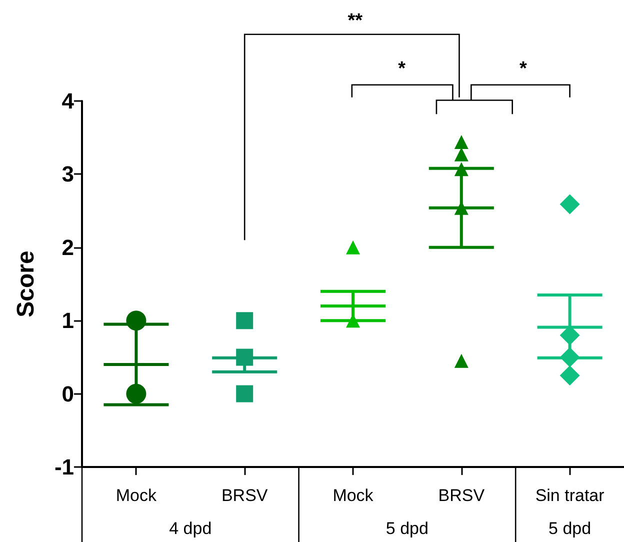 The height and width of the screenshot is (542, 624). Describe the element at coordinates (68, 247) in the screenshot. I see `y-tick-label: 2` at that location.